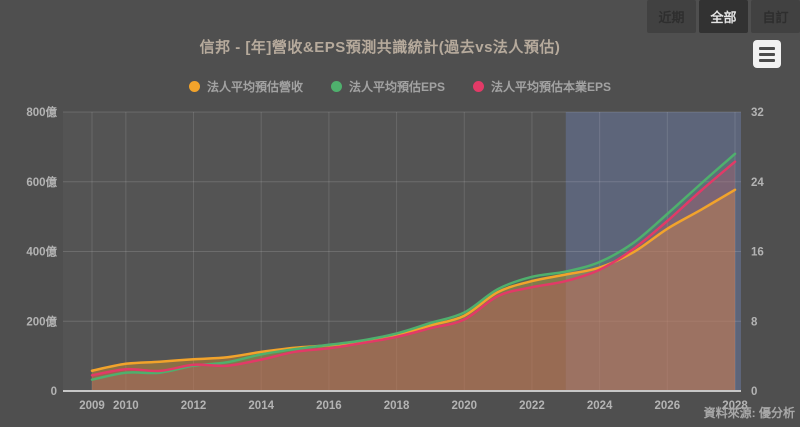  What do you see at coordinates (754, 392) in the screenshot?
I see `right-axis-label: 0` at bounding box center [754, 392].